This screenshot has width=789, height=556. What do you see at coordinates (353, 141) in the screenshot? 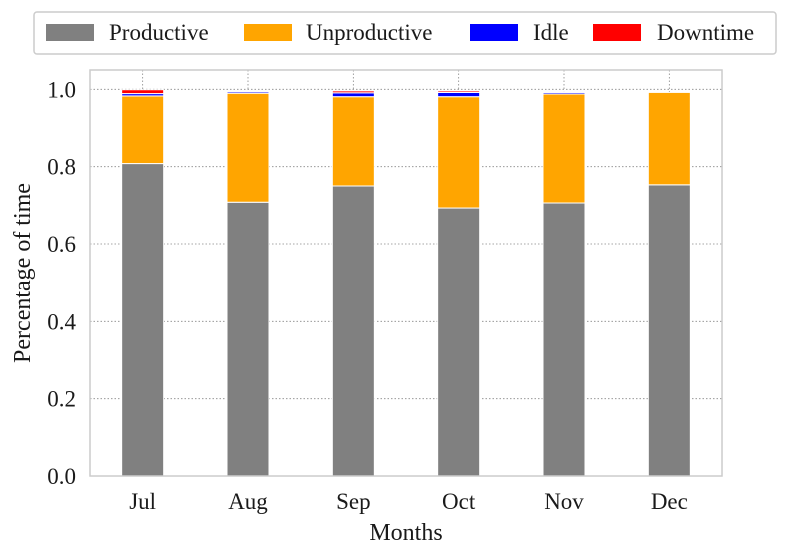
I see `bar-unproductive-sep` at bounding box center [353, 141].